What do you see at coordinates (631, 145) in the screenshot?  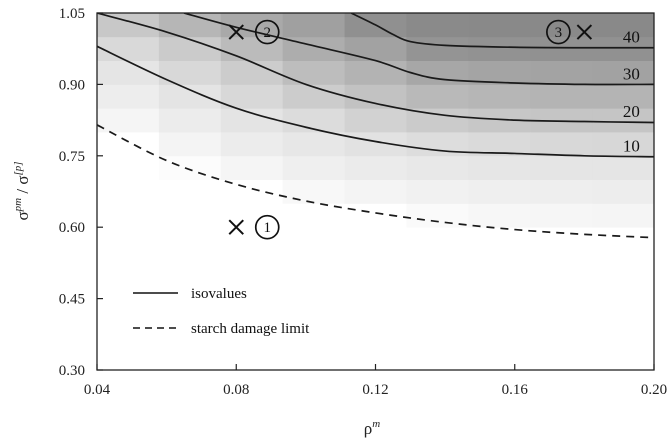 I see `isovalue-label-10: 10` at bounding box center [631, 145].